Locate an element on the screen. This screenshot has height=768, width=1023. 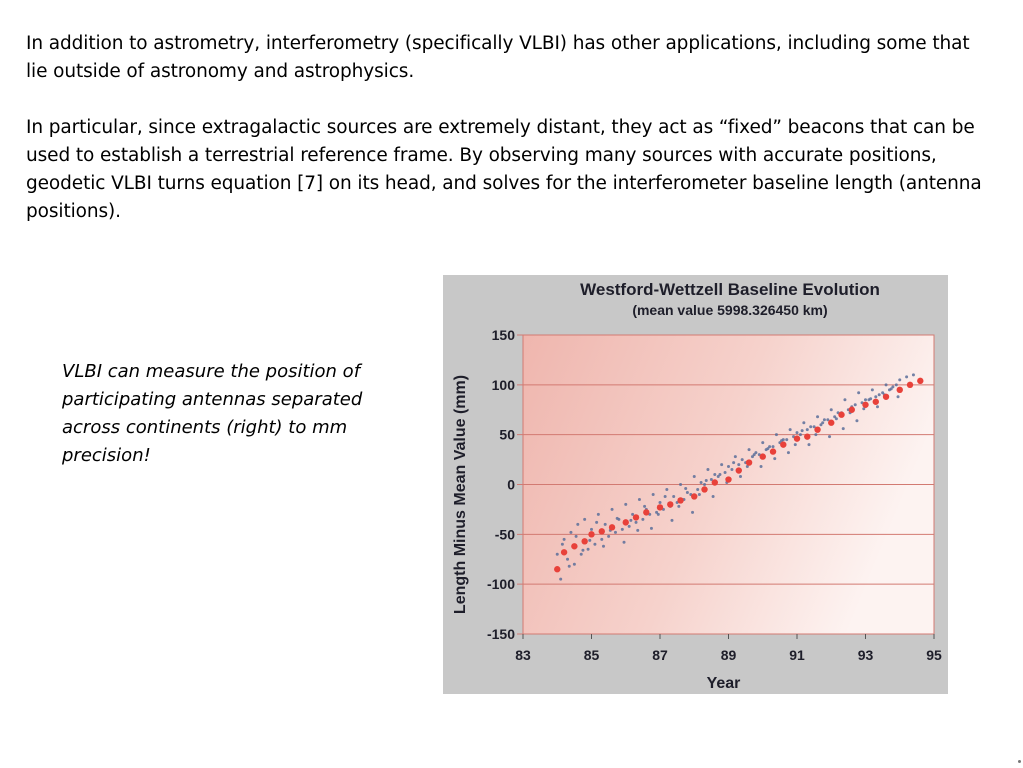
y-tick-label: -150 is located at coordinates (501, 634).